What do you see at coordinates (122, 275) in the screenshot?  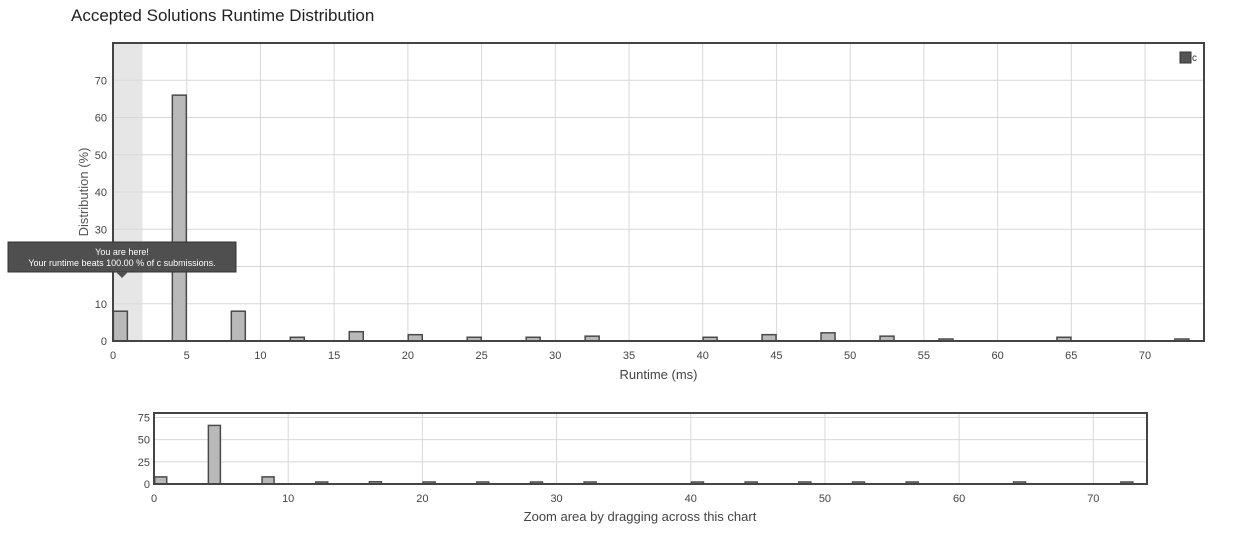 I see `tooltip-arrow` at bounding box center [122, 275].